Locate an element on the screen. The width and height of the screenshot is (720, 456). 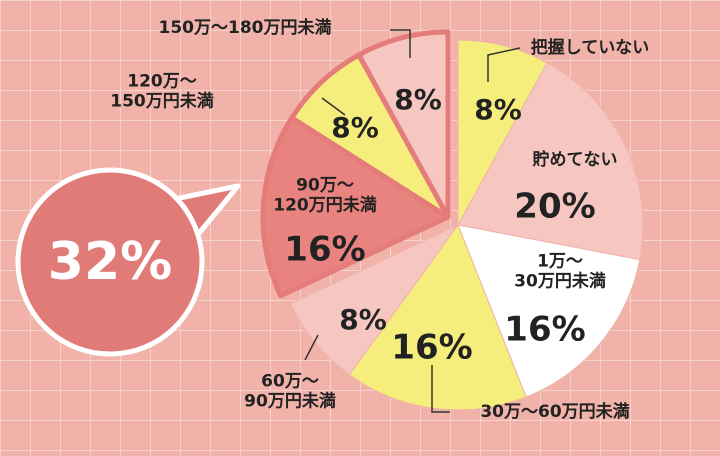
category-label: 把握していない is located at coordinates (590, 47).